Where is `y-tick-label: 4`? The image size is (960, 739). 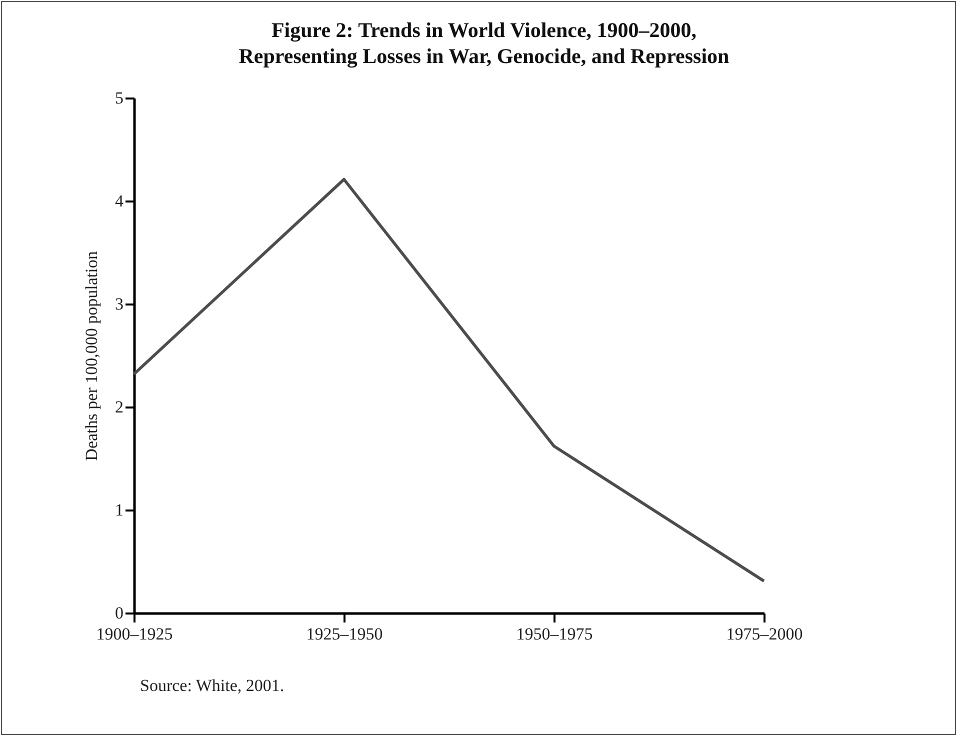
y-tick-label: 4 is located at coordinates (119, 201).